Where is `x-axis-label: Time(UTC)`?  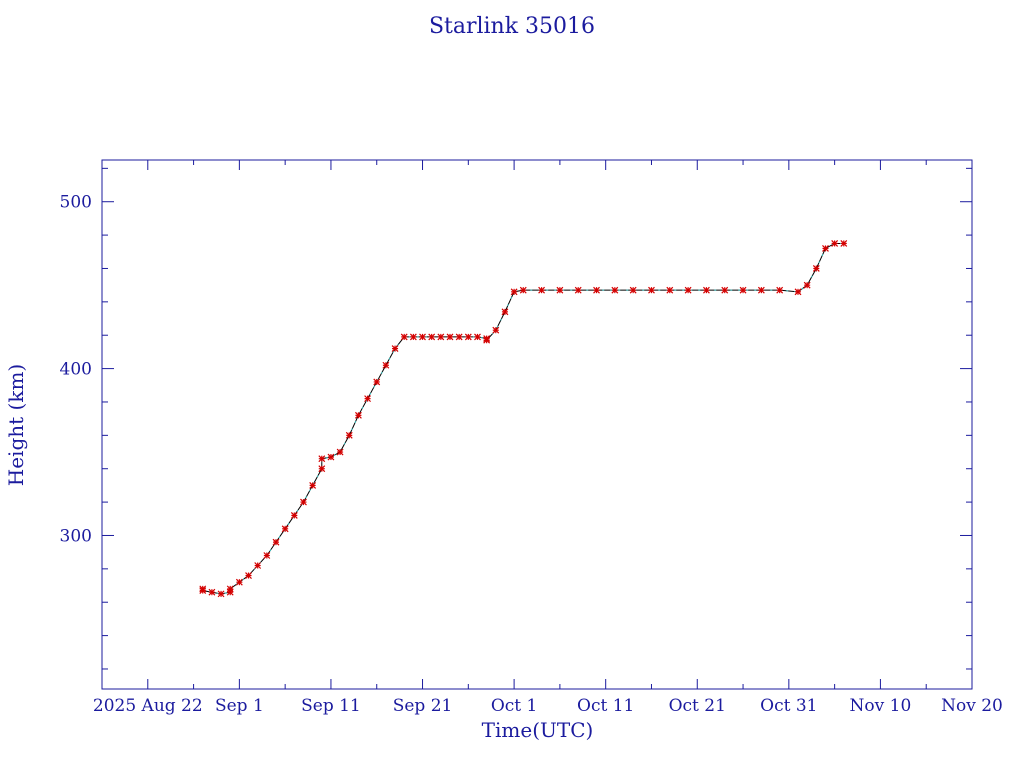
x-axis-label: Time(UTC) is located at coordinates (537, 730).